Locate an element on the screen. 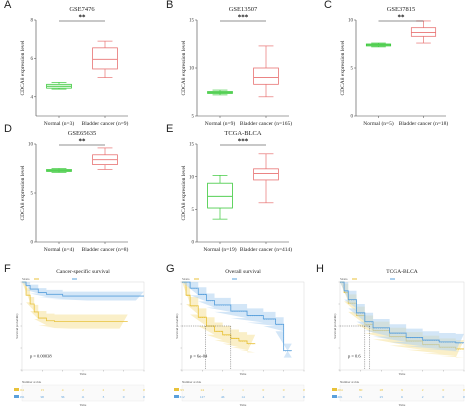 The width and height of the screenshot is (474, 412). chart-title: GSE65635 is located at coordinates (82, 133).